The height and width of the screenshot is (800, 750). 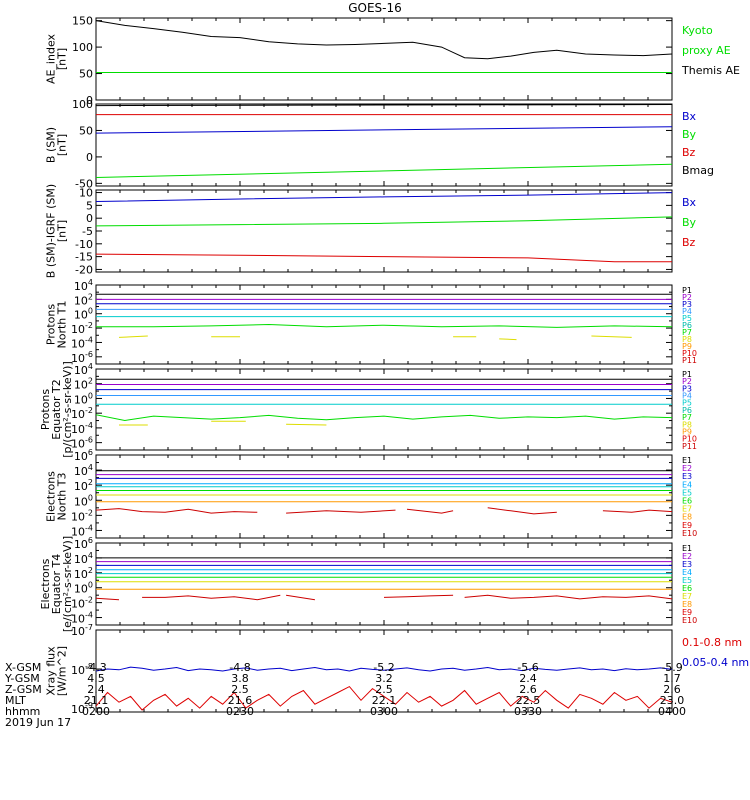 I want to click on y-tick-label: -15, so click(x=84, y=257).